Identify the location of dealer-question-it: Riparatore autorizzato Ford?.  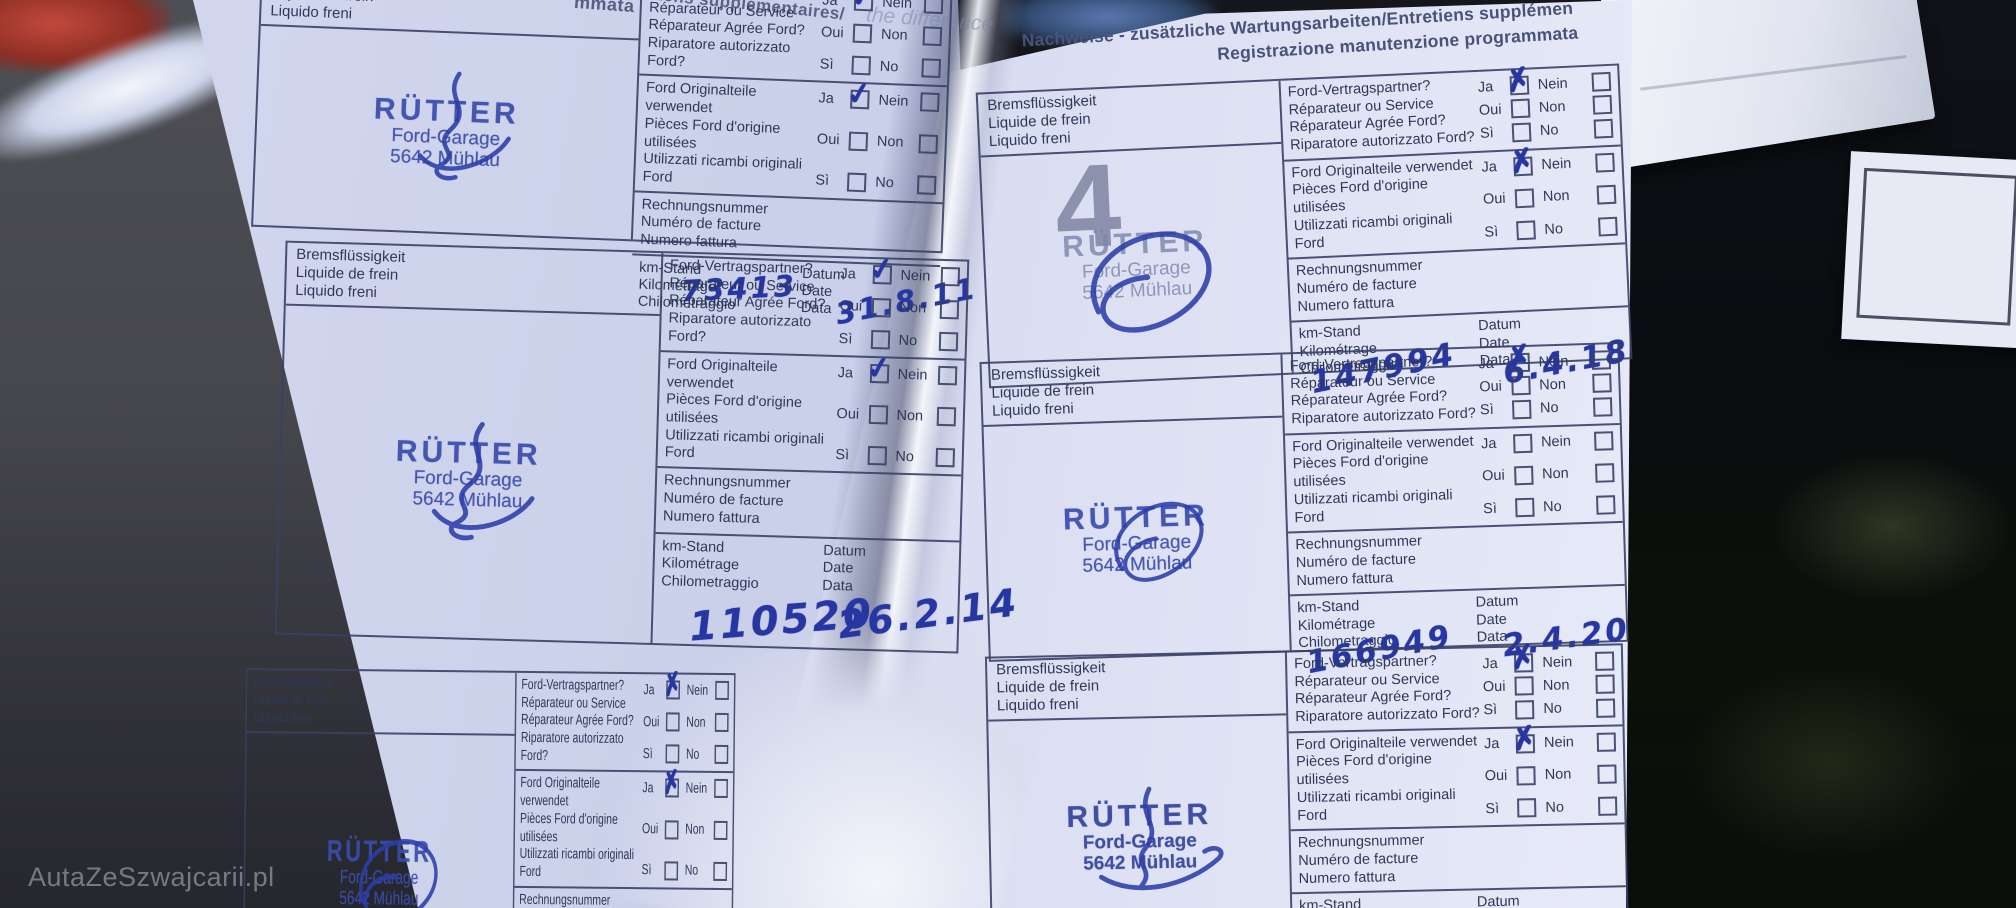
(1387, 715).